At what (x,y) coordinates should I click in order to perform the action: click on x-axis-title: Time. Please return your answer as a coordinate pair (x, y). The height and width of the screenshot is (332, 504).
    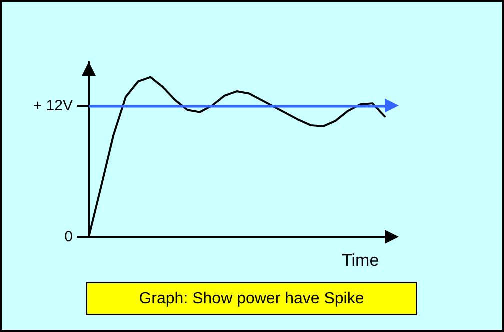
    Looking at the image, I should click on (361, 260).